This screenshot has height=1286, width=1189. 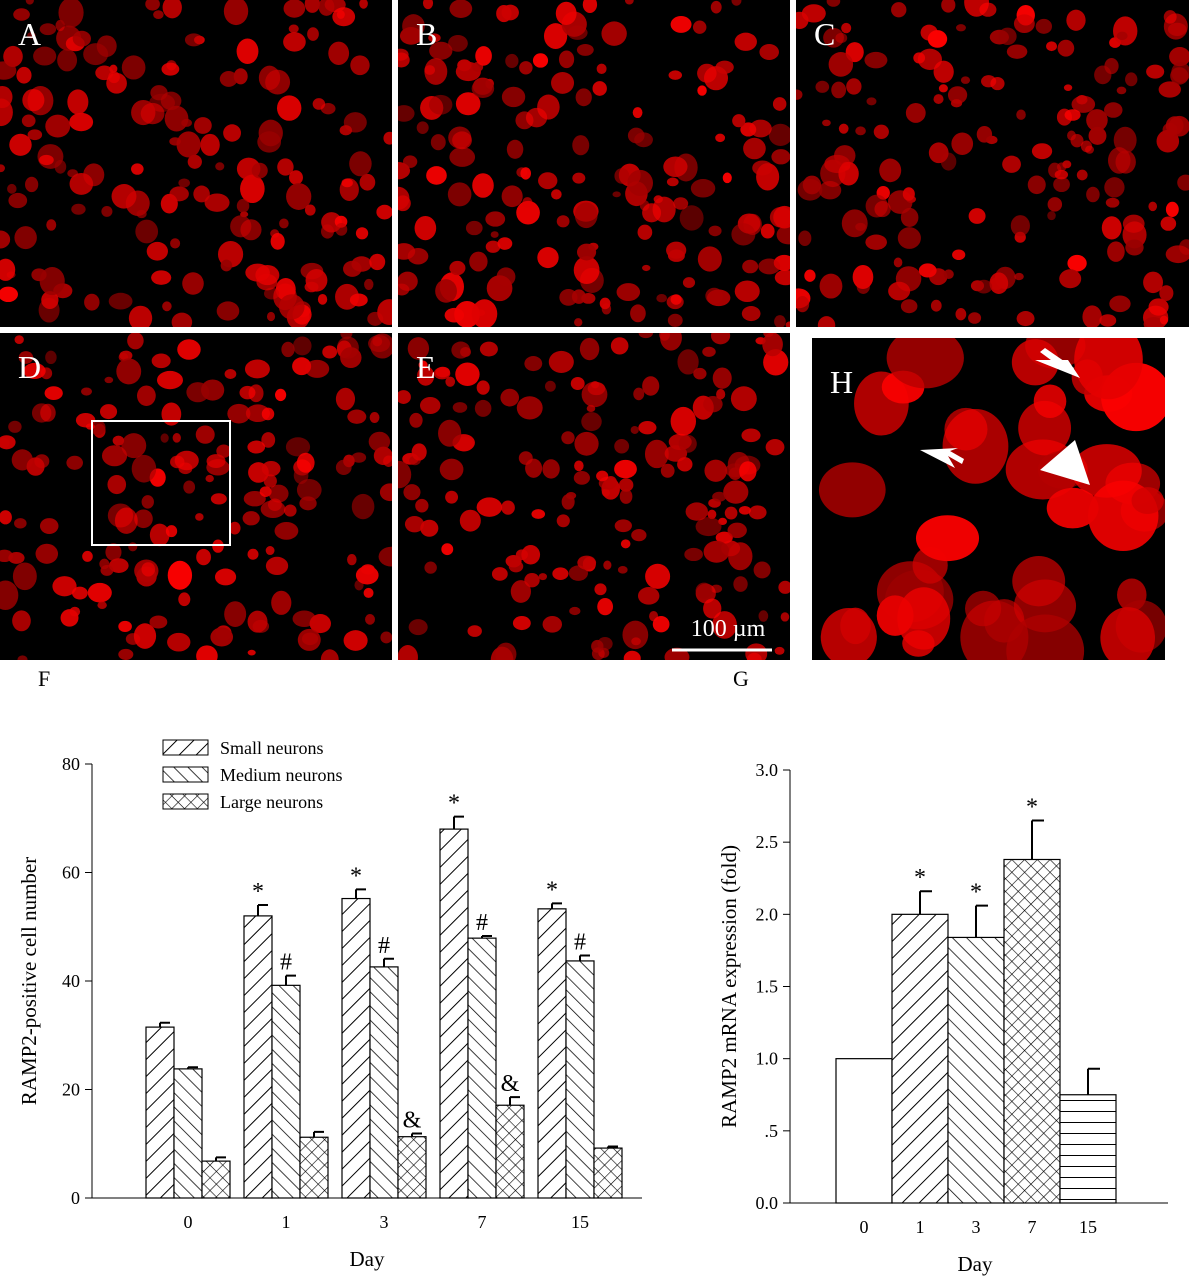 What do you see at coordinates (580, 1222) in the screenshot?
I see `x-tick-label: 15` at bounding box center [580, 1222].